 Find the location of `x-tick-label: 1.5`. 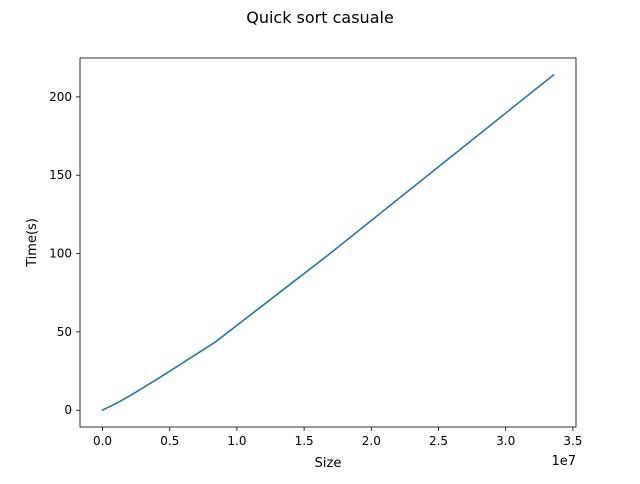

x-tick-label: 1.5 is located at coordinates (304, 441).